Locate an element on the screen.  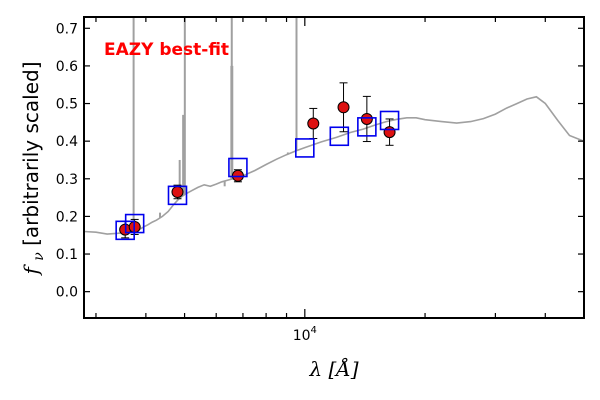
y-axis-symbol: f is located at coordinates (31, 270).